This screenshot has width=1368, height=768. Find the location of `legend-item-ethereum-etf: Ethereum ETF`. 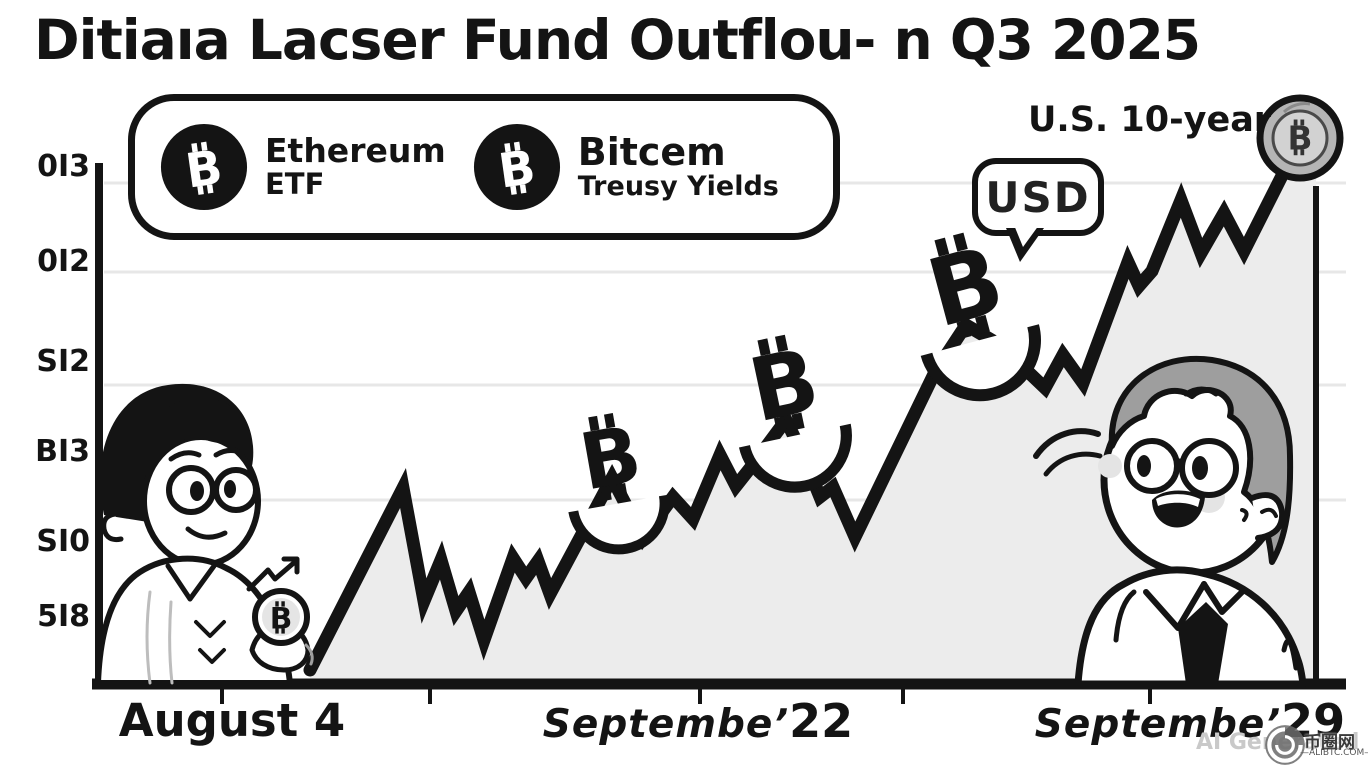

legend-item-ethereum-etf: Ethereum ETF is located at coordinates (302, 167).